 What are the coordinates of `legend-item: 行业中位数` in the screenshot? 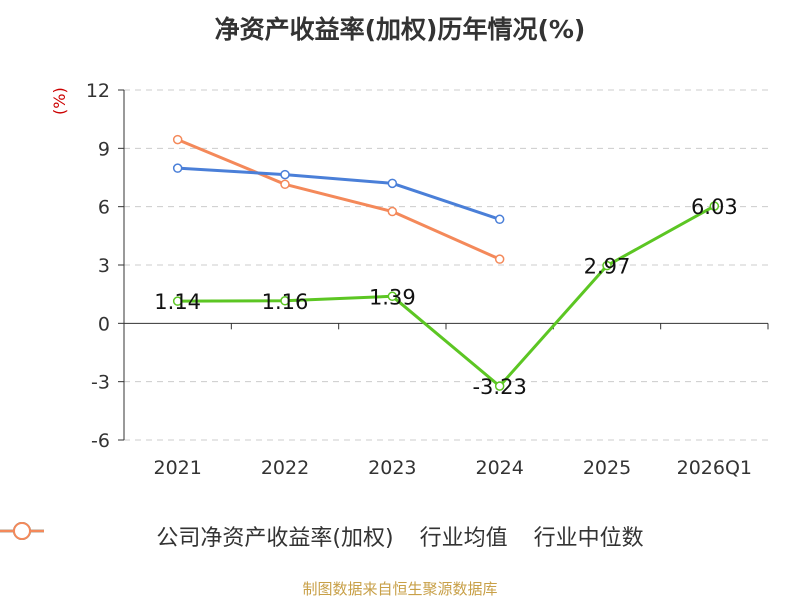 It's located at (322, 536).